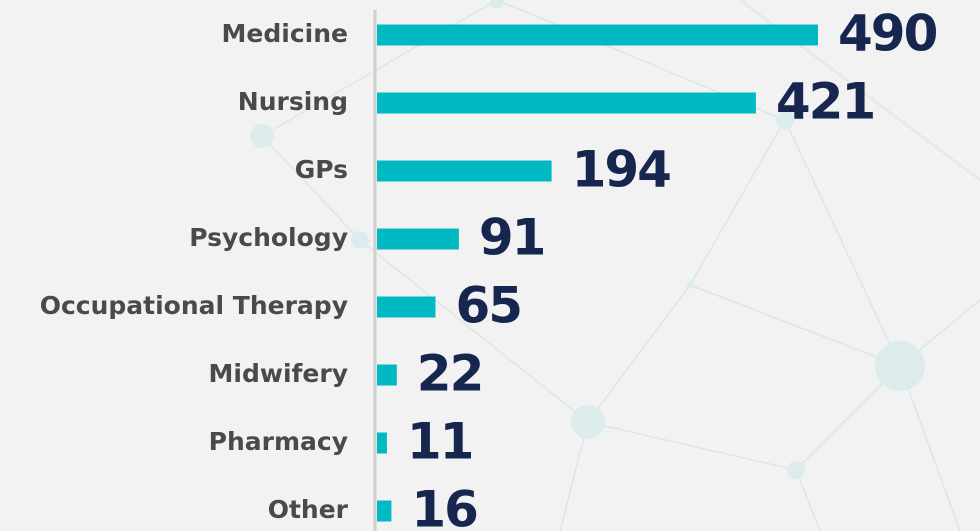 The image size is (980, 531). I want to click on category-label: Medicine, so click(285, 33).